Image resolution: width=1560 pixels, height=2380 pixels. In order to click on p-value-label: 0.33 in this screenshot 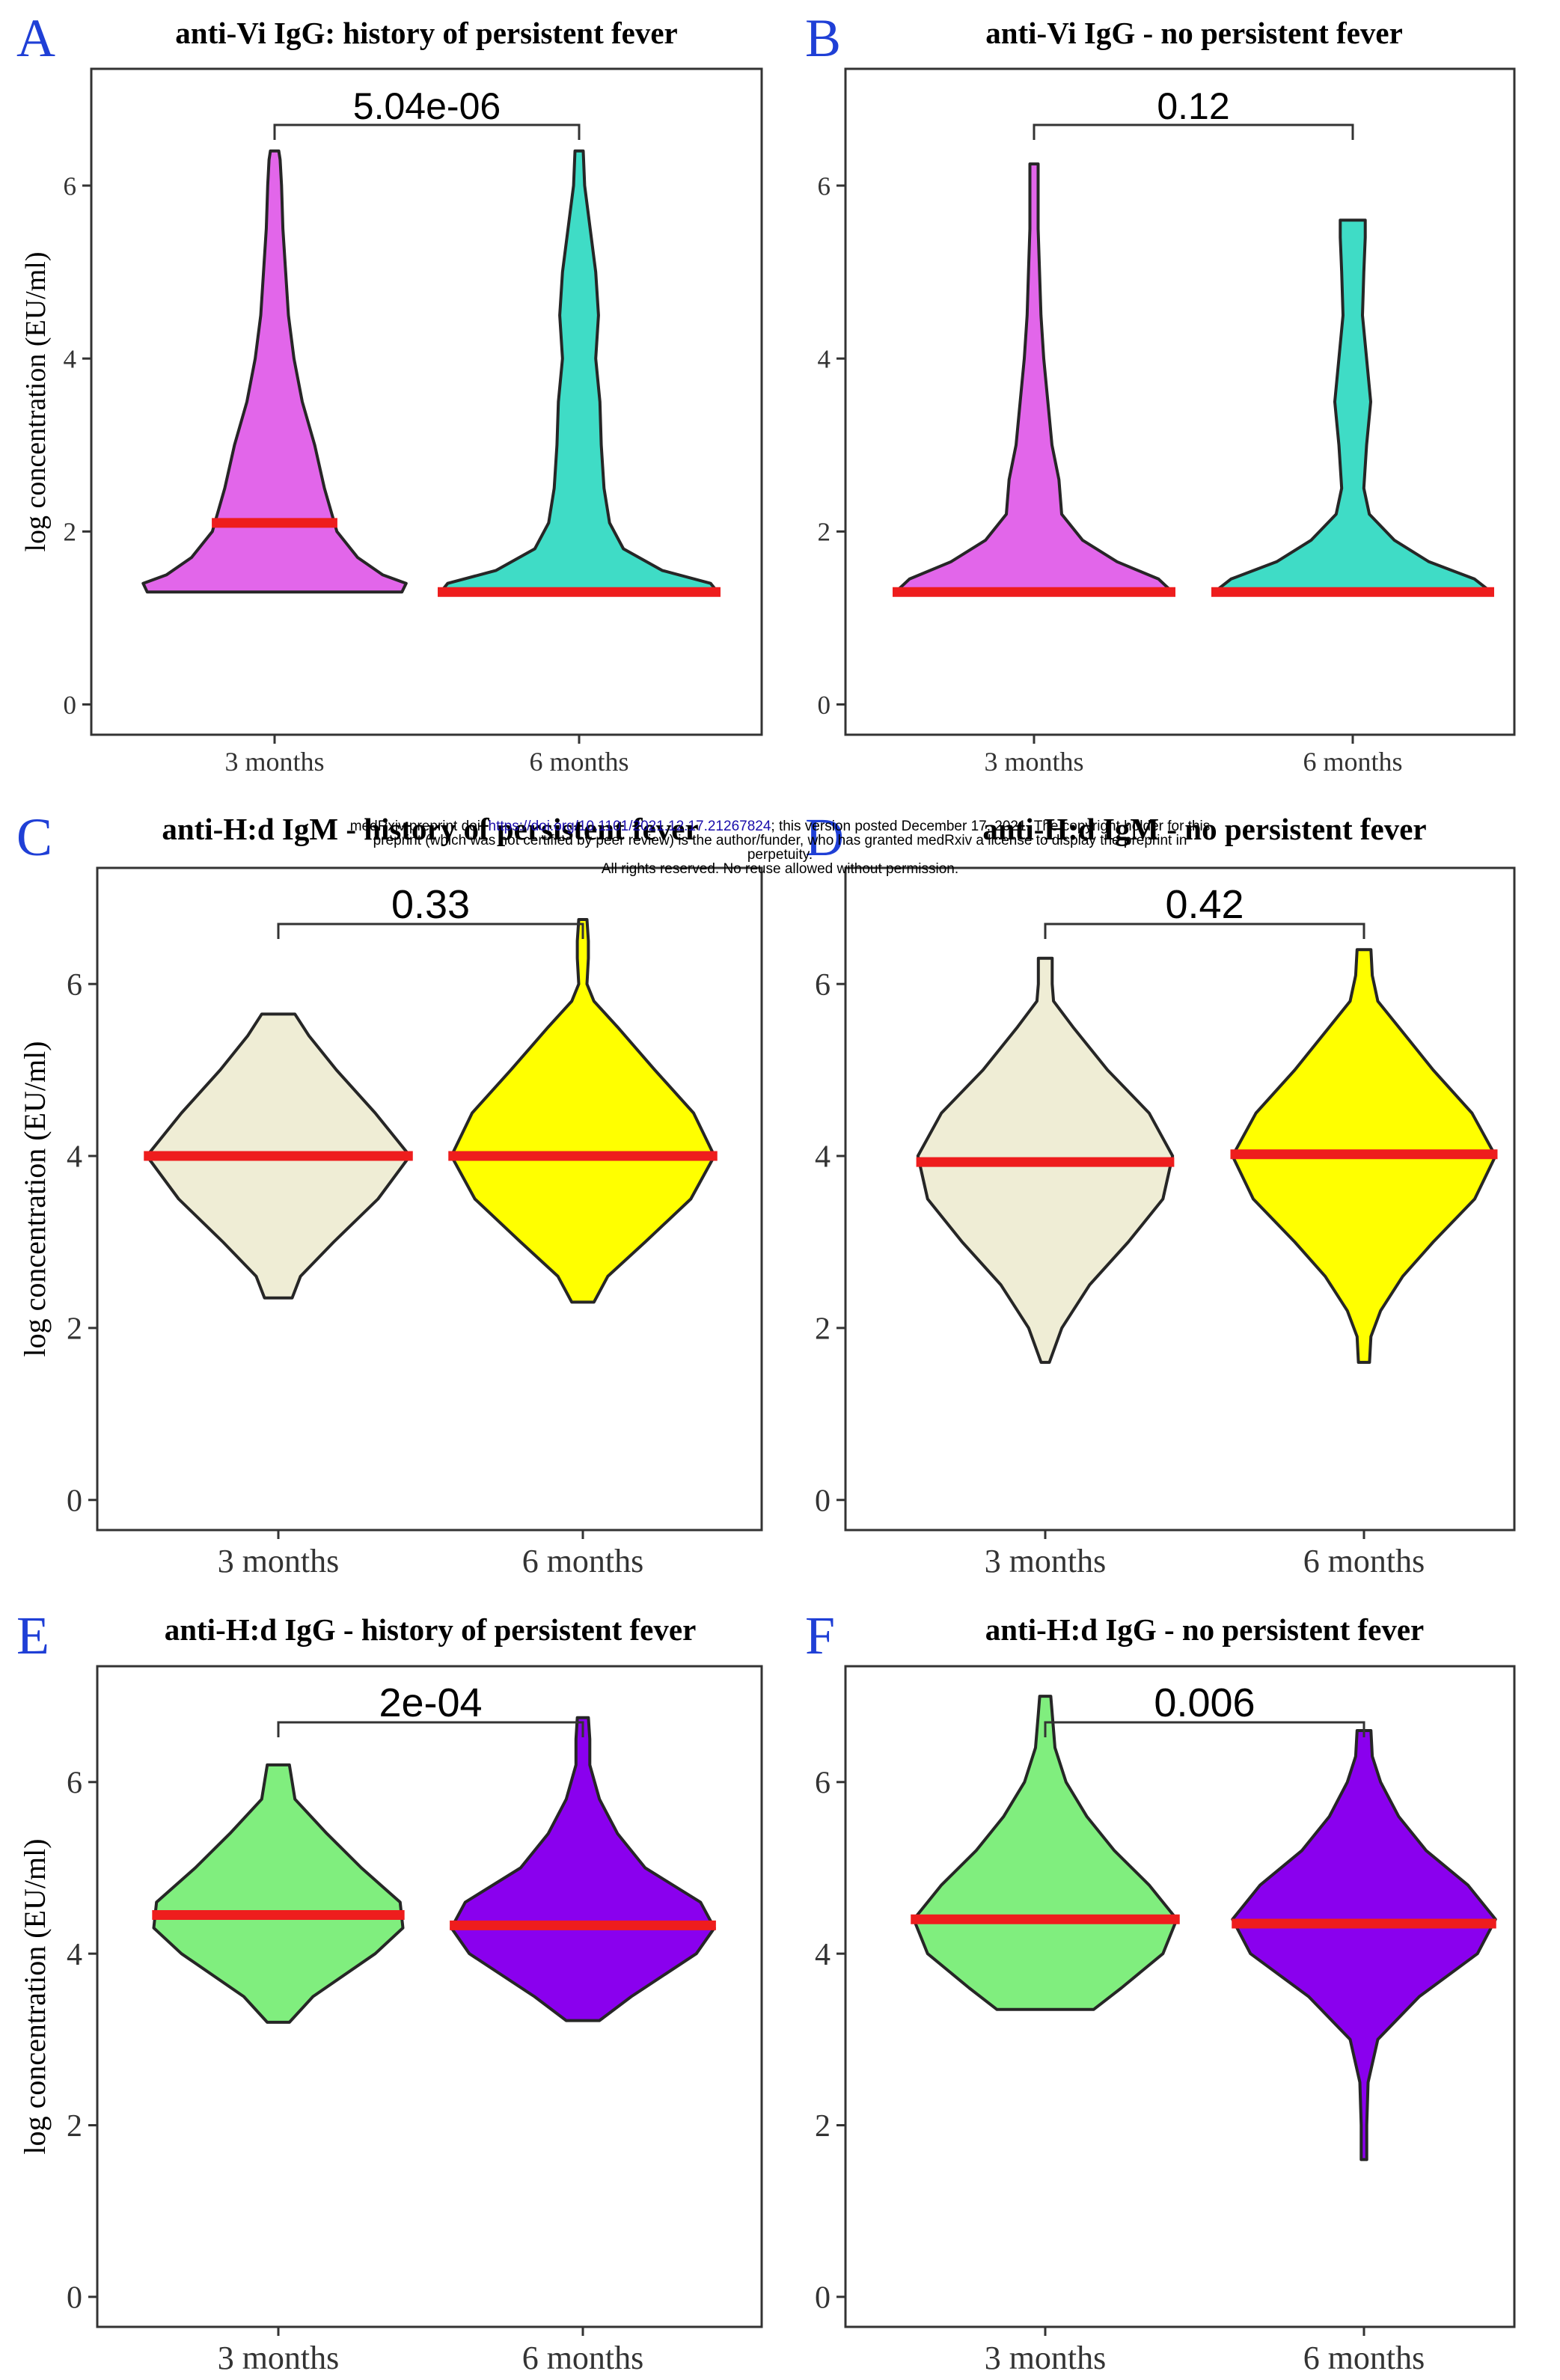, I will do `click(430, 904)`.